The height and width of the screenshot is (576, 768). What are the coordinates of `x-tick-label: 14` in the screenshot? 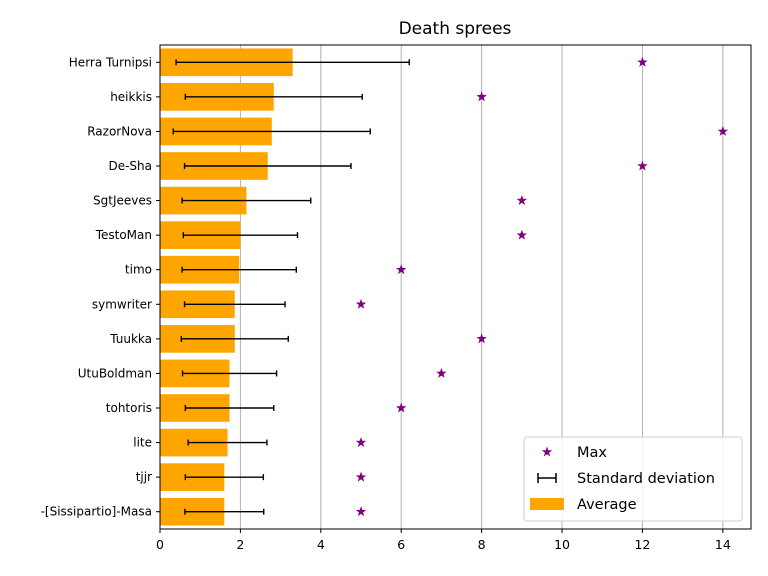 It's located at (723, 544).